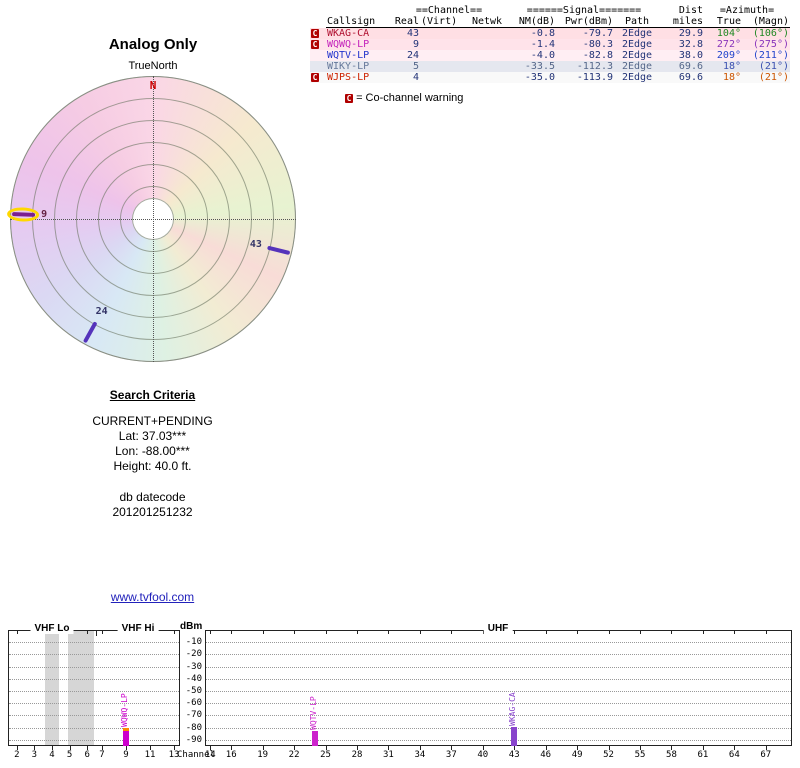 The height and width of the screenshot is (768, 800). Describe the element at coordinates (191, 626) in the screenshot. I see `y-axis-unit-label: dBm` at that location.